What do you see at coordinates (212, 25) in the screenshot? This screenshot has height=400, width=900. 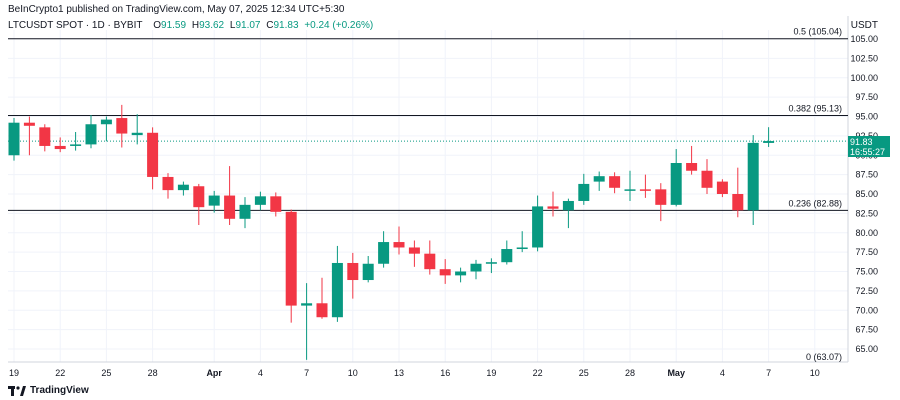 I see `high-value: 93.62` at bounding box center [212, 25].